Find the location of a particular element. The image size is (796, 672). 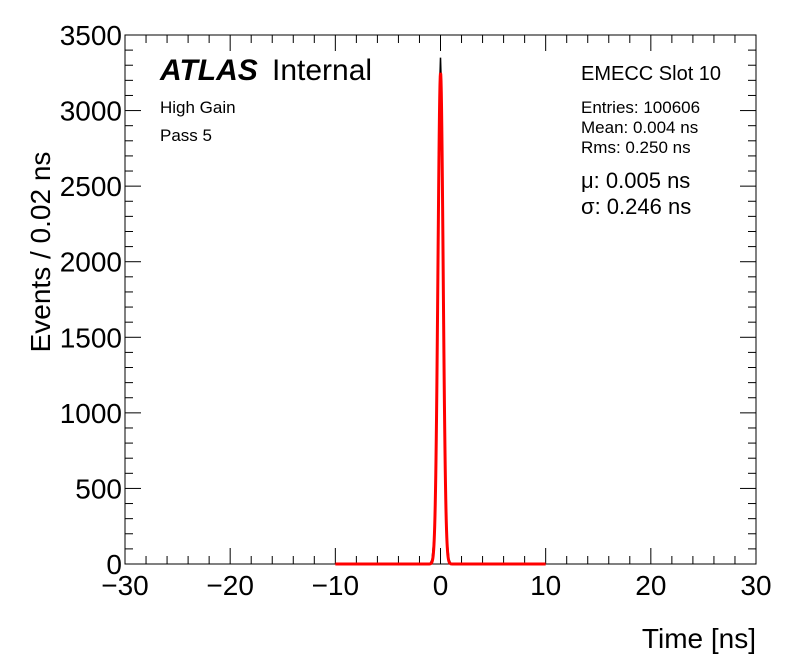

x-tick-label: −30 is located at coordinates (125, 585).